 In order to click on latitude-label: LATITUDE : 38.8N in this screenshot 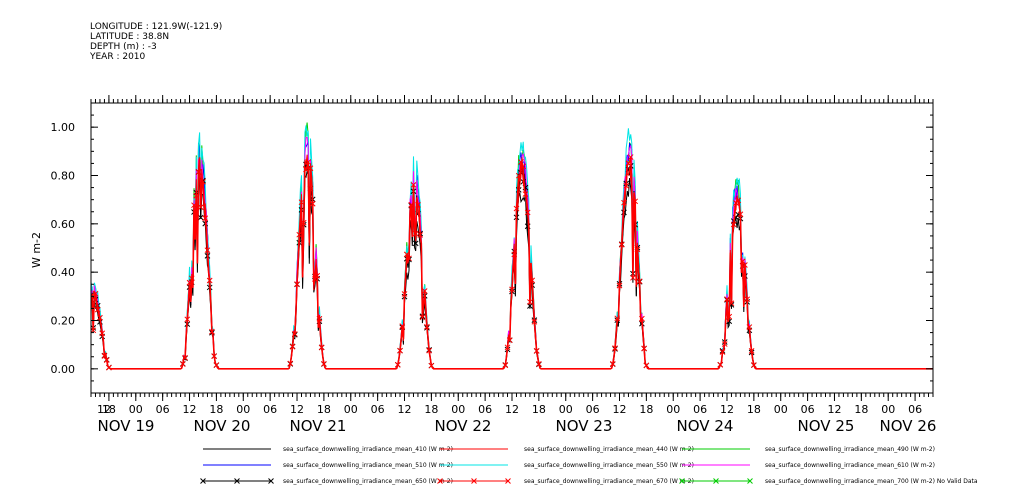, I will do `click(130, 37)`.